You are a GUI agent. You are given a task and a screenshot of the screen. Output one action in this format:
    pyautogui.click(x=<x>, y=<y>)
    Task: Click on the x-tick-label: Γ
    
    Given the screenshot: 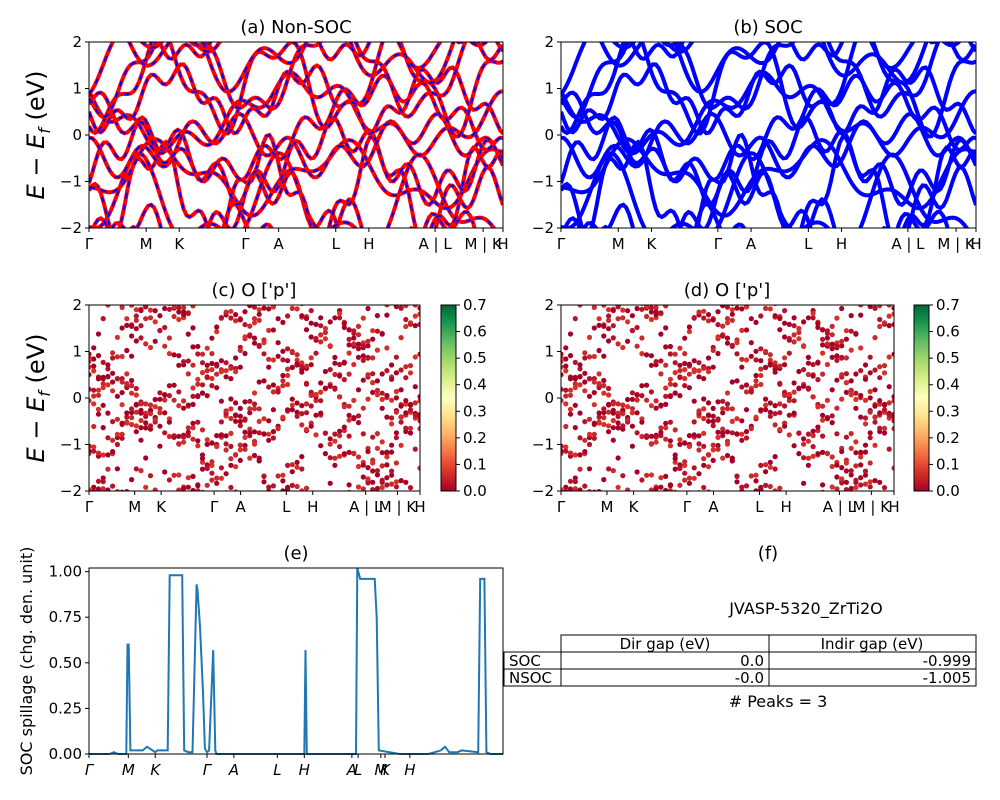 What is the action you would take?
    pyautogui.click(x=245, y=244)
    